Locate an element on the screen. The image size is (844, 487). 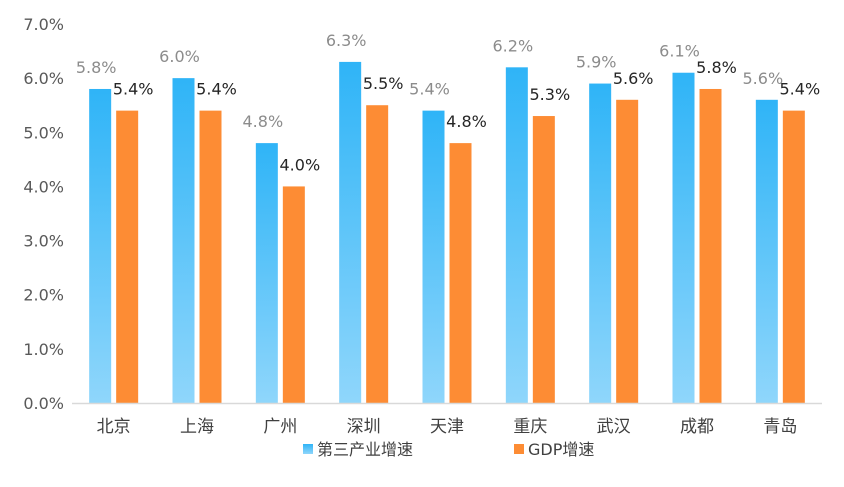
x-category-label: 上海 is located at coordinates (197, 427).